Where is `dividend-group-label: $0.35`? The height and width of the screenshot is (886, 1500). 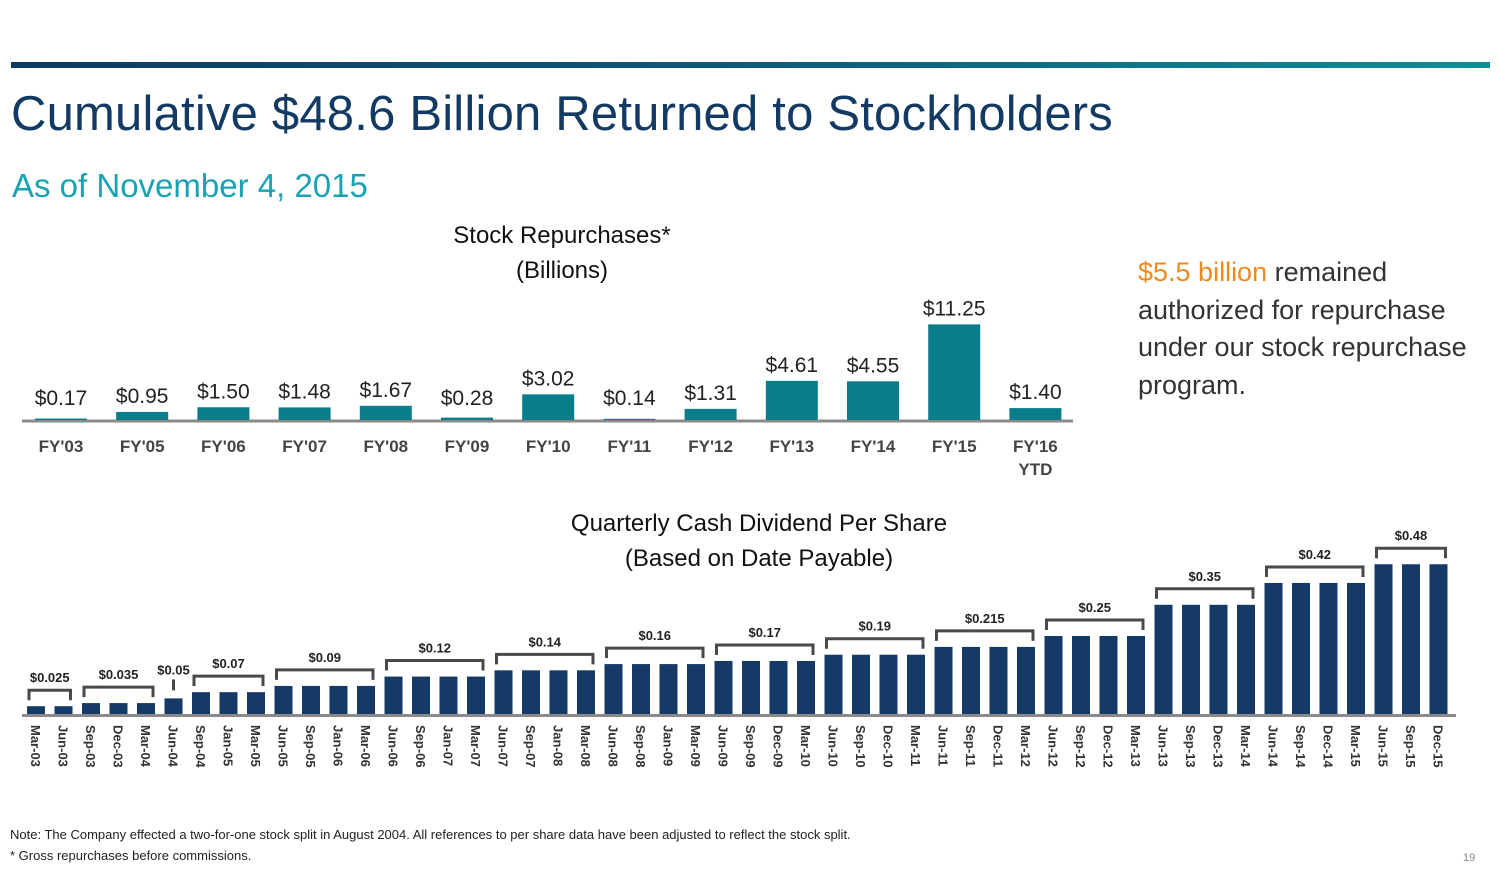 dividend-group-label: $0.35 is located at coordinates (1204, 576).